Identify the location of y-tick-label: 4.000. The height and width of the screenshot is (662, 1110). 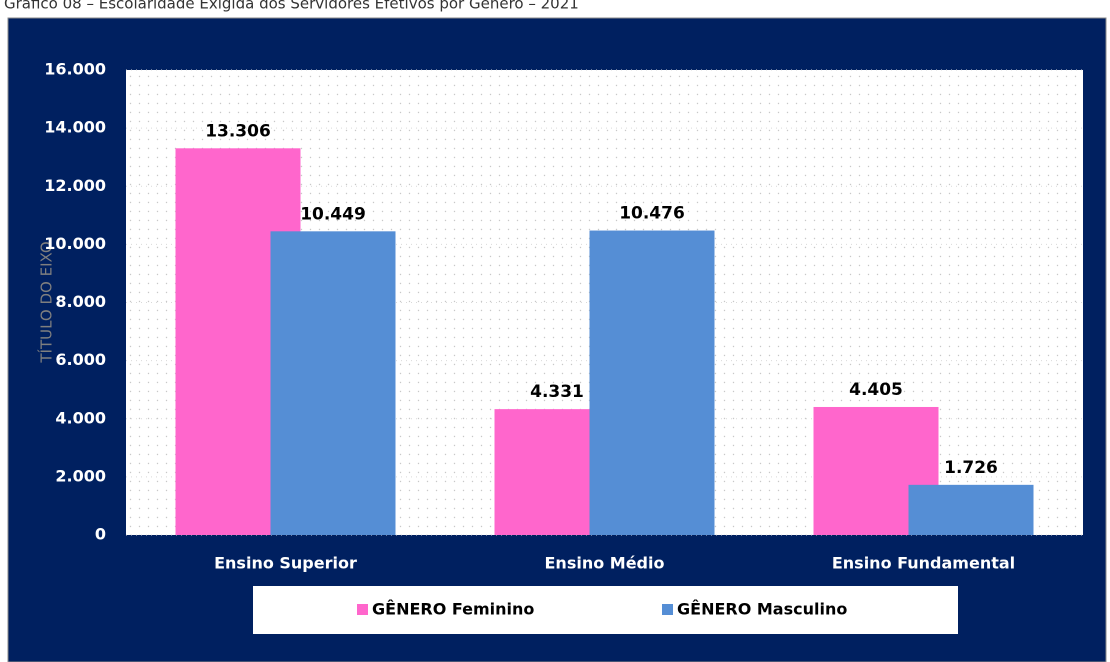
(80, 417).